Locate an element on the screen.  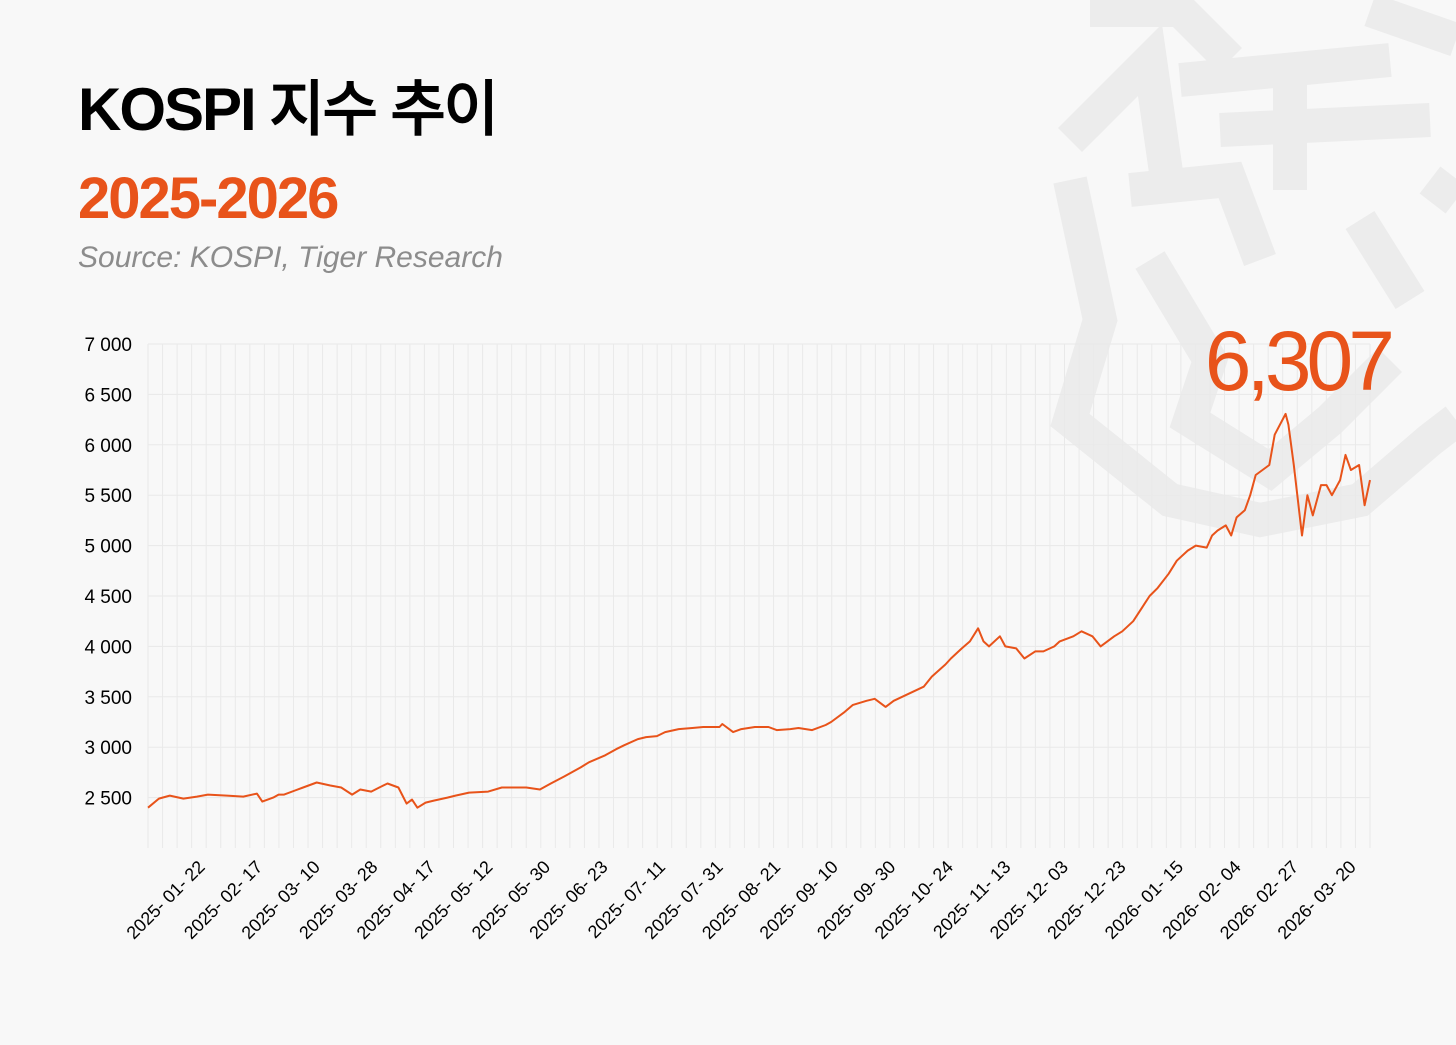
y-tick-label: 4 000 is located at coordinates (108, 647).